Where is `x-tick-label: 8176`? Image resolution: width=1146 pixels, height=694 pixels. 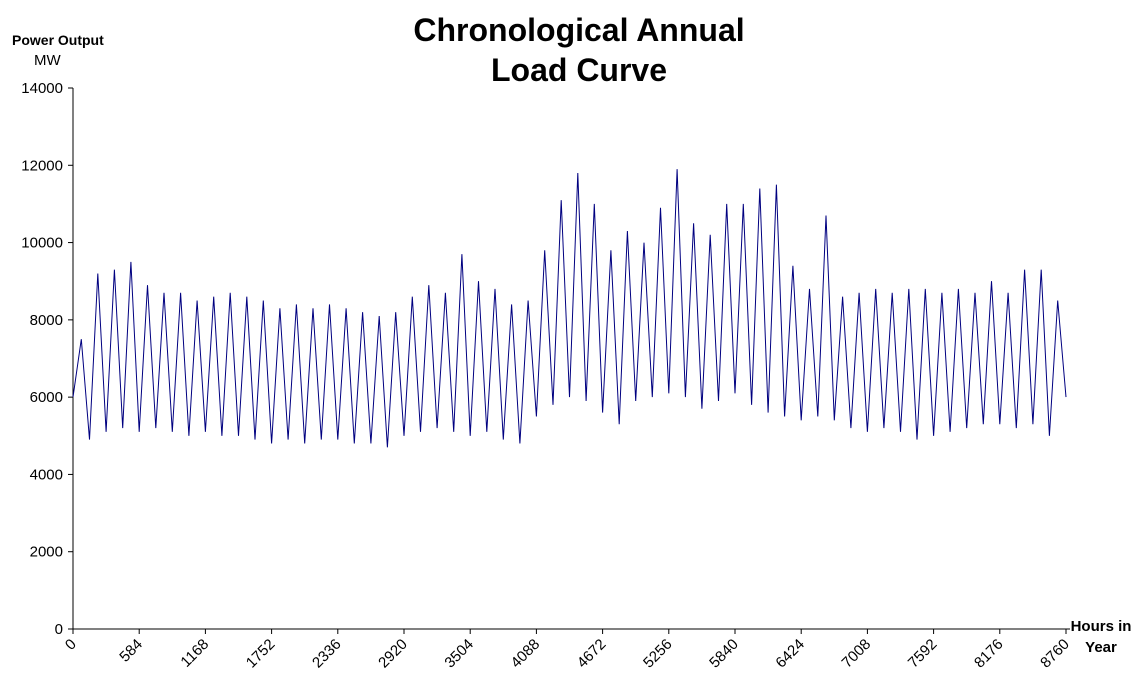
x-tick-label: 8176 is located at coordinates (989, 654).